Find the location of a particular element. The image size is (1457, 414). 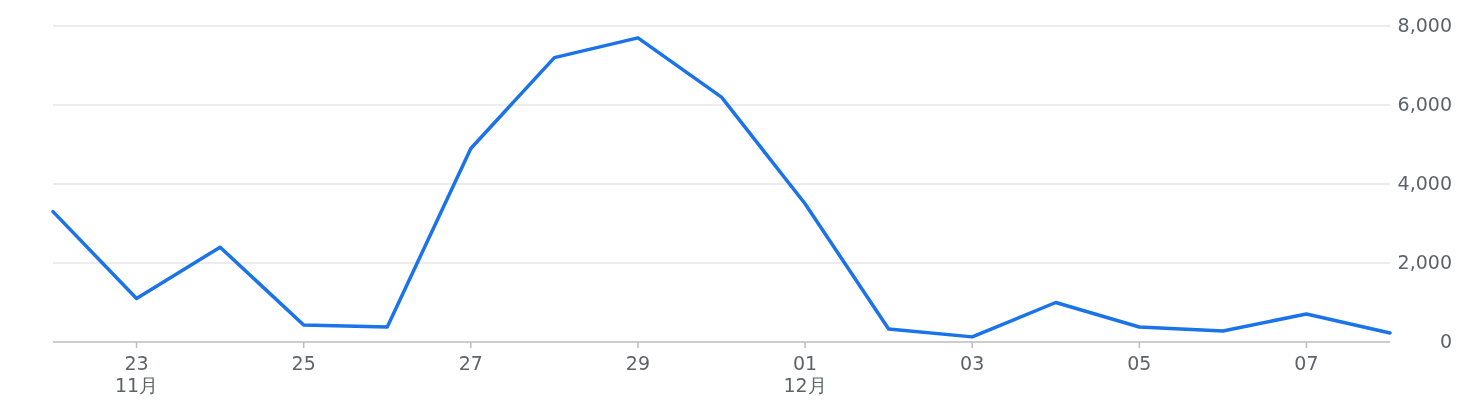

x-tick-label: 03 is located at coordinates (972, 363).